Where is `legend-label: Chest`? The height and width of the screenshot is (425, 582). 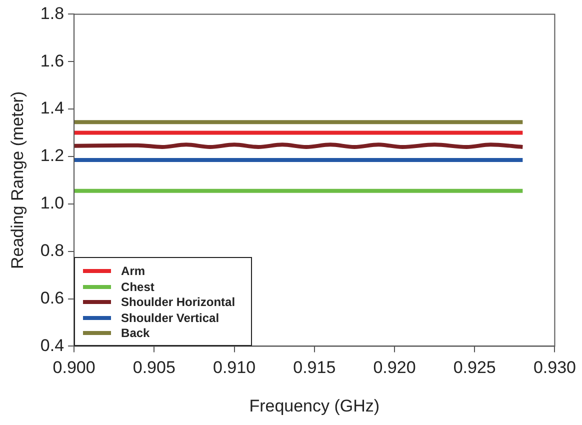 legend-label: Chest is located at coordinates (137, 287).